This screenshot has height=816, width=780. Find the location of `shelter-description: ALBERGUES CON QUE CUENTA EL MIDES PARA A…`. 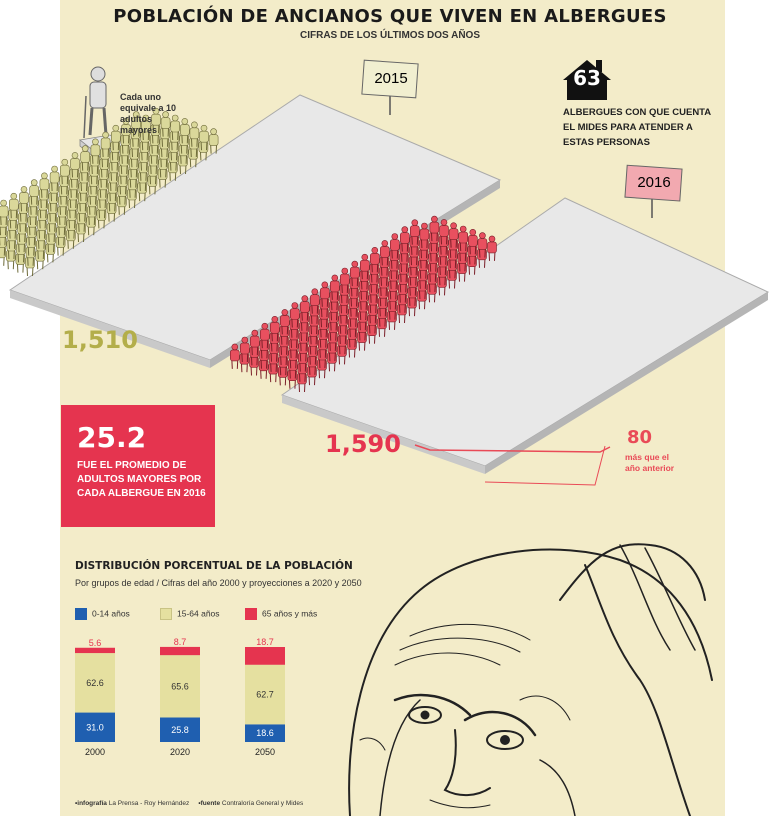

shelter-description: ALBERGUES CON QUE CUENTA EL MIDES PARA A… is located at coordinates (637, 127).